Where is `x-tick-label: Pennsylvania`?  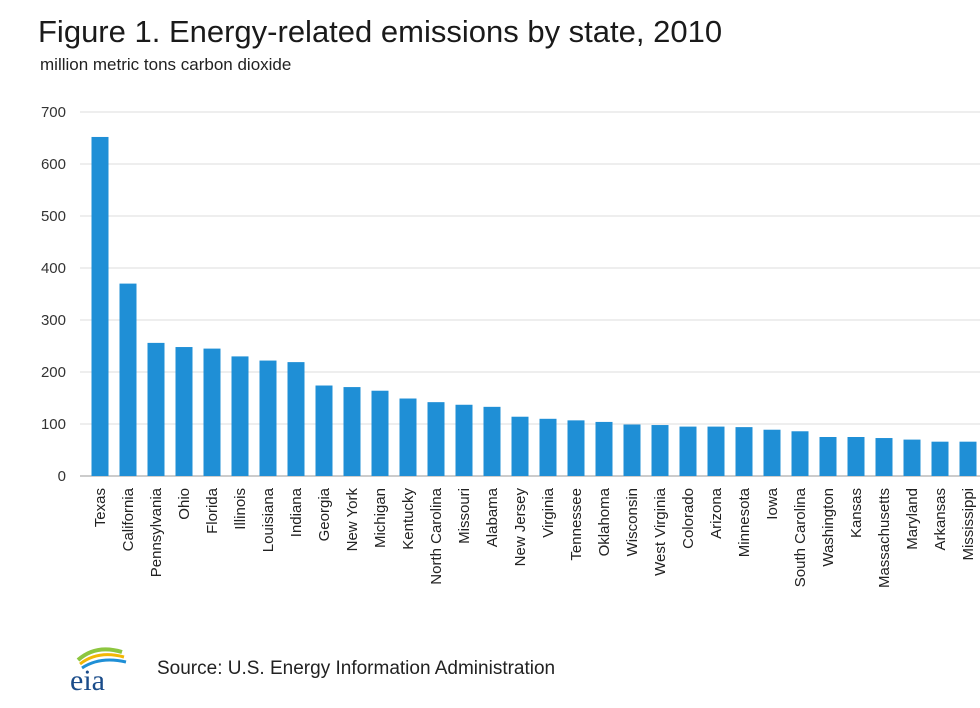
x-tick-label: Pennsylvania is located at coordinates (156, 532).